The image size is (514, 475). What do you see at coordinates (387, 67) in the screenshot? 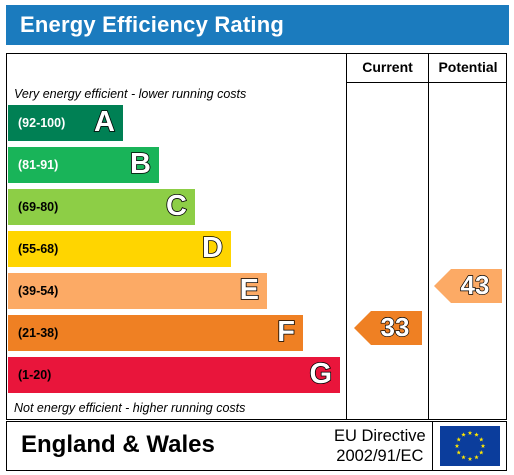
I see `current-column-header: Current` at bounding box center [387, 67].